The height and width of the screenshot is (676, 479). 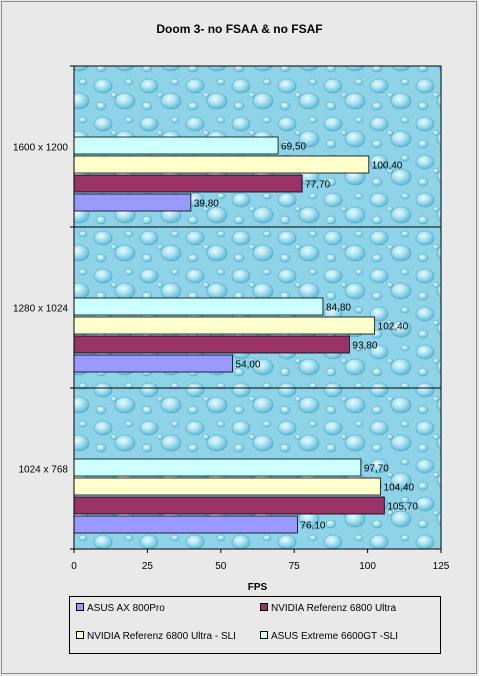 I want to click on category-label-1600-x-1200: 1600 x 1200, so click(x=40, y=148).